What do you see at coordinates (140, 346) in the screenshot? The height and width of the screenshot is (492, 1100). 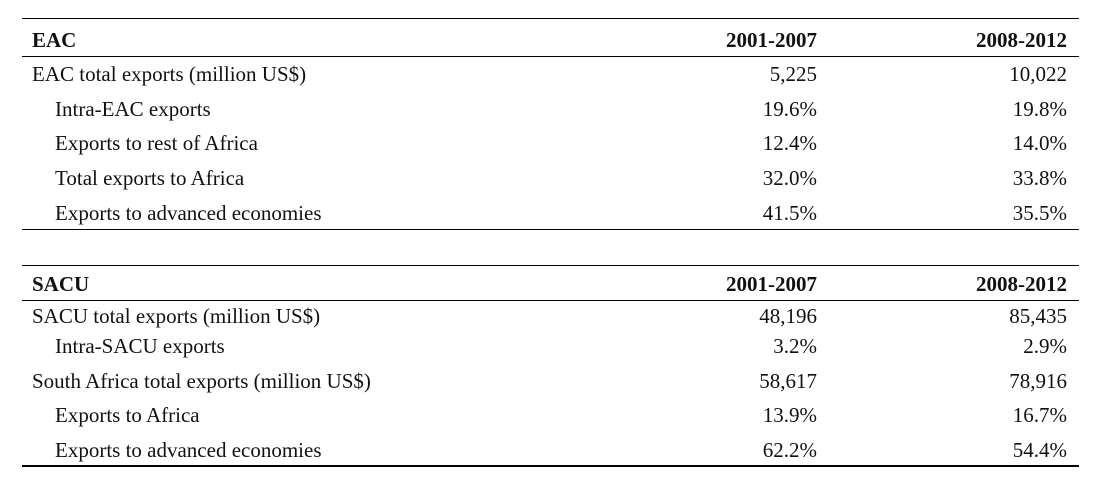 I see `row-label: Intra-SACU exports` at bounding box center [140, 346].